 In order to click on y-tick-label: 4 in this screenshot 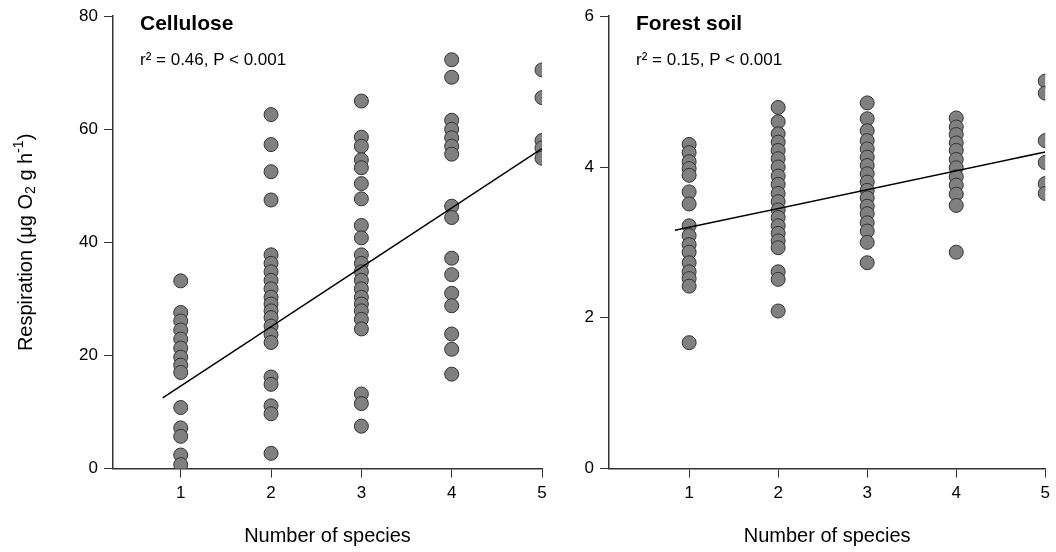, I will do `click(589, 166)`.